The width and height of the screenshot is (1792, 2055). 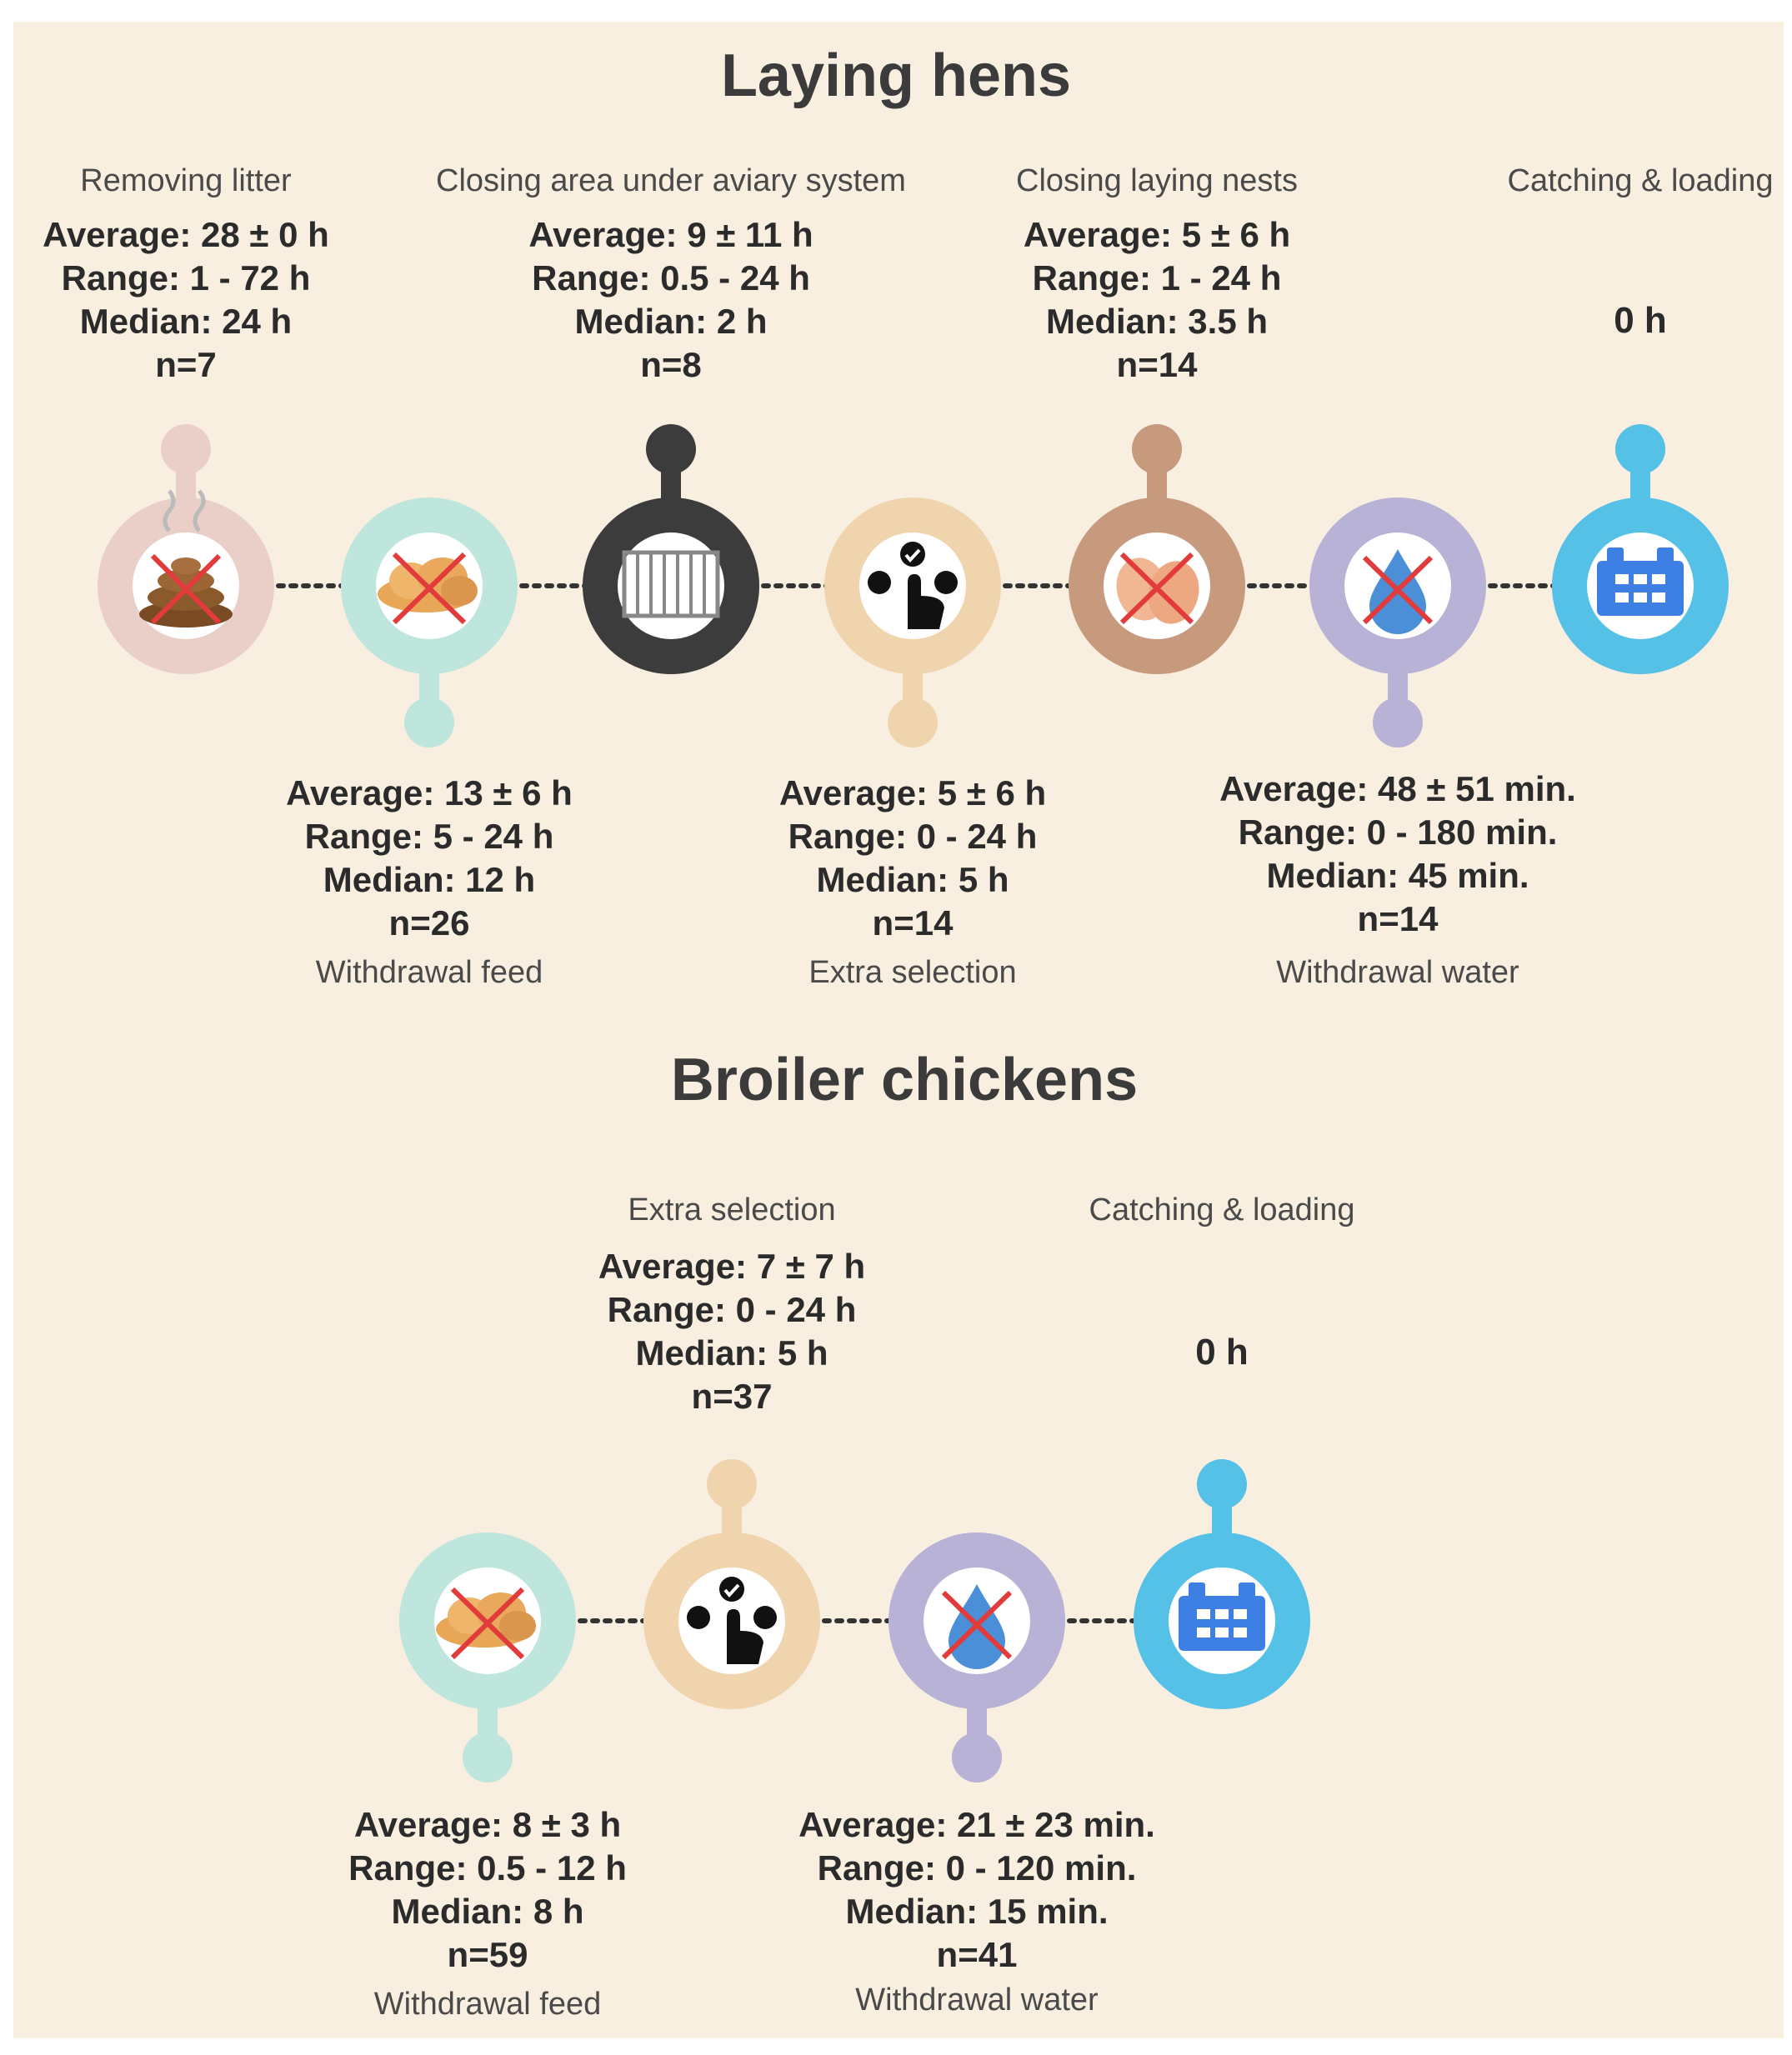 What do you see at coordinates (488, 1955) in the screenshot?
I see `stat-n: n=59` at bounding box center [488, 1955].